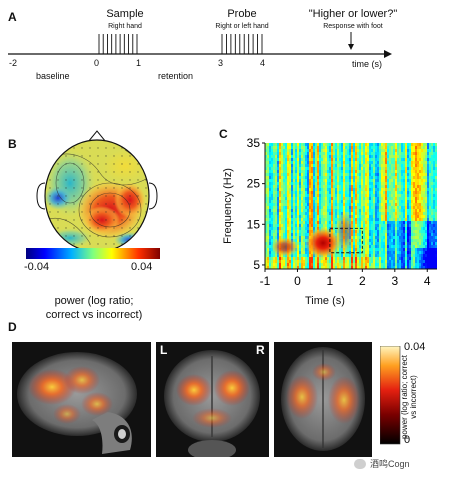 This screenshot has height=479, width=449. Describe the element at coordinates (212, 399) in the screenshot. I see `mri-coronal` at that location.